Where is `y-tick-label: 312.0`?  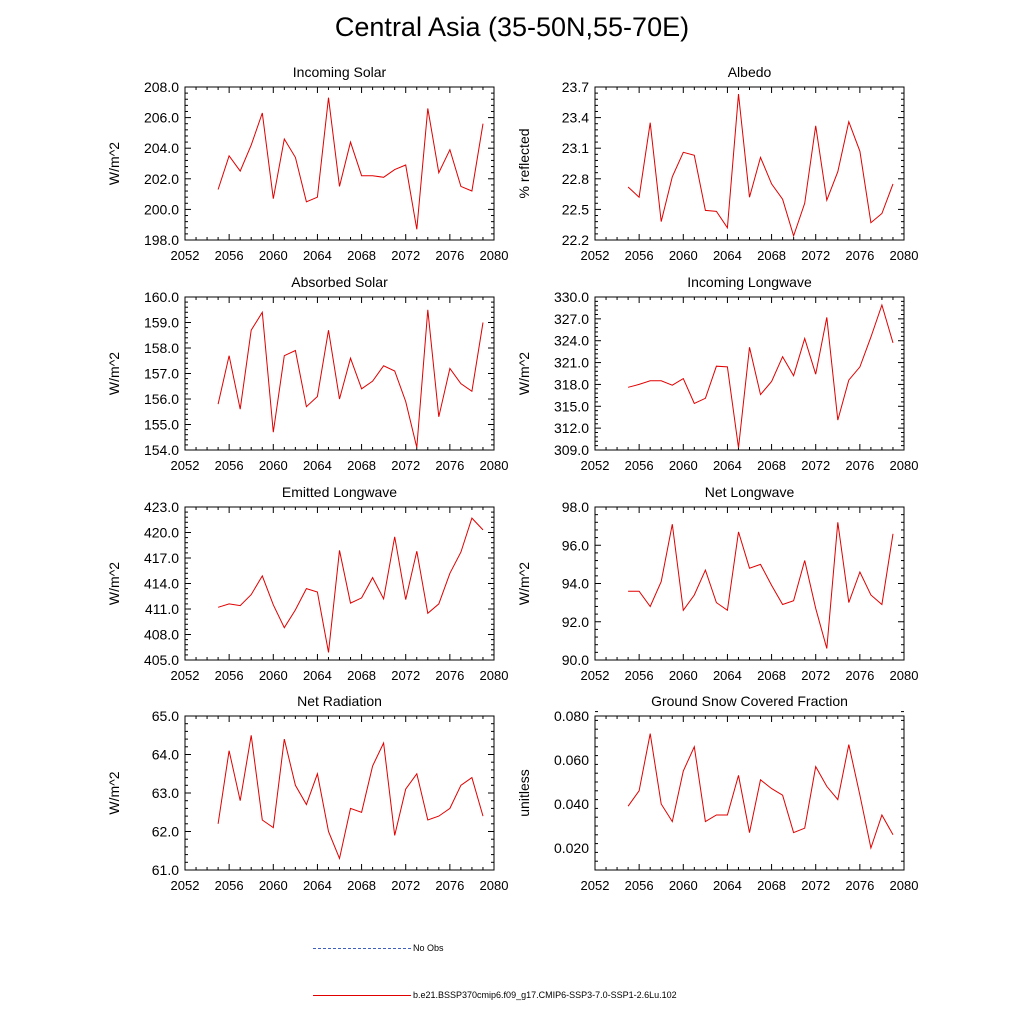 y-tick-label: 312.0 is located at coordinates (571, 428).